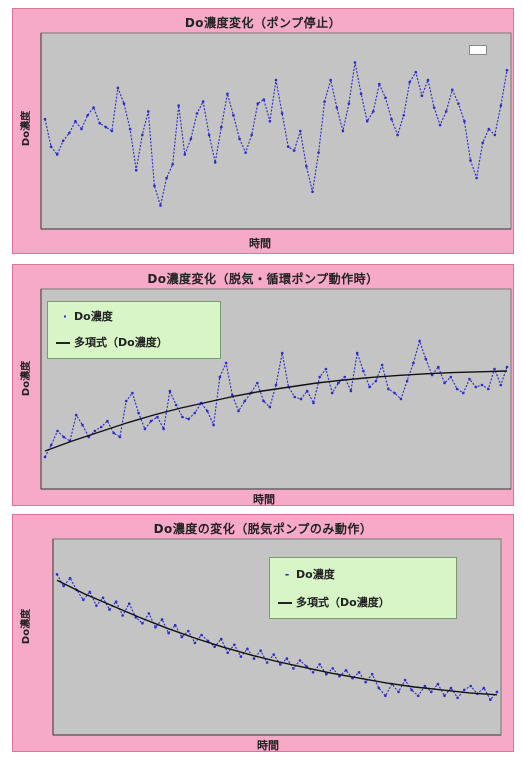  What do you see at coordinates (263, 23) in the screenshot?
I see `chart-title: Do濃度変化（ポンプ停止）` at bounding box center [263, 23].